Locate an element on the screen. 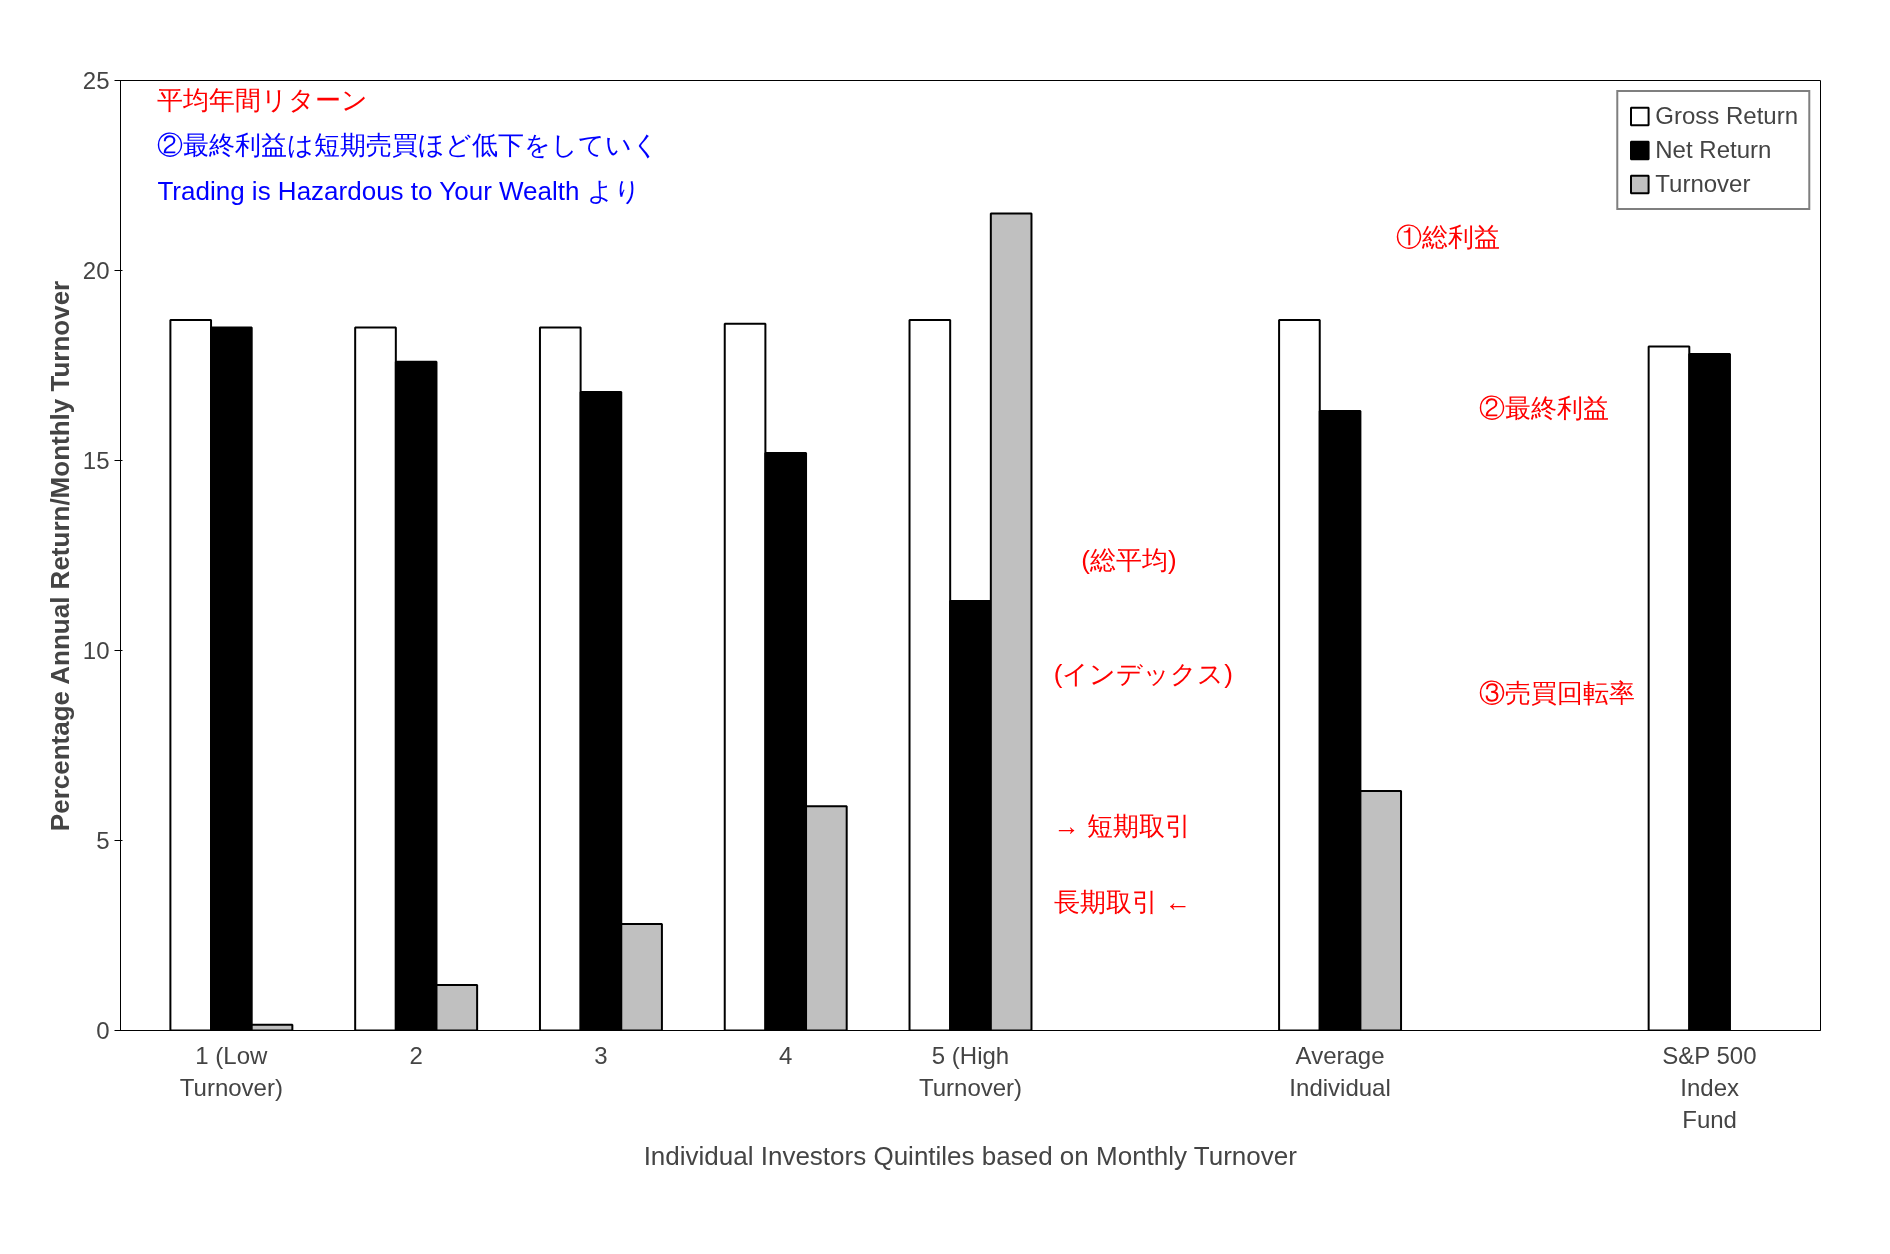  annotation: Trading is Hazardous to Your Wealth より is located at coordinates (399, 190).